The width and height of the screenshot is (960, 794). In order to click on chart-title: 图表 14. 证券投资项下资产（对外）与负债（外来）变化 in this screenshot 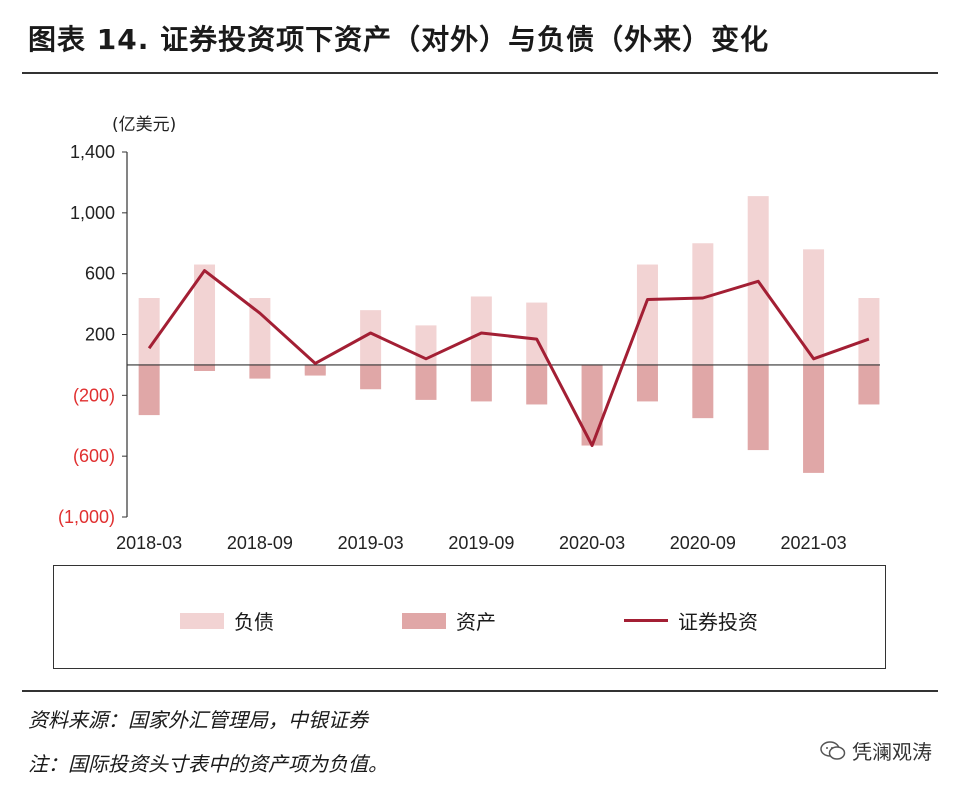, I will do `click(399, 39)`.